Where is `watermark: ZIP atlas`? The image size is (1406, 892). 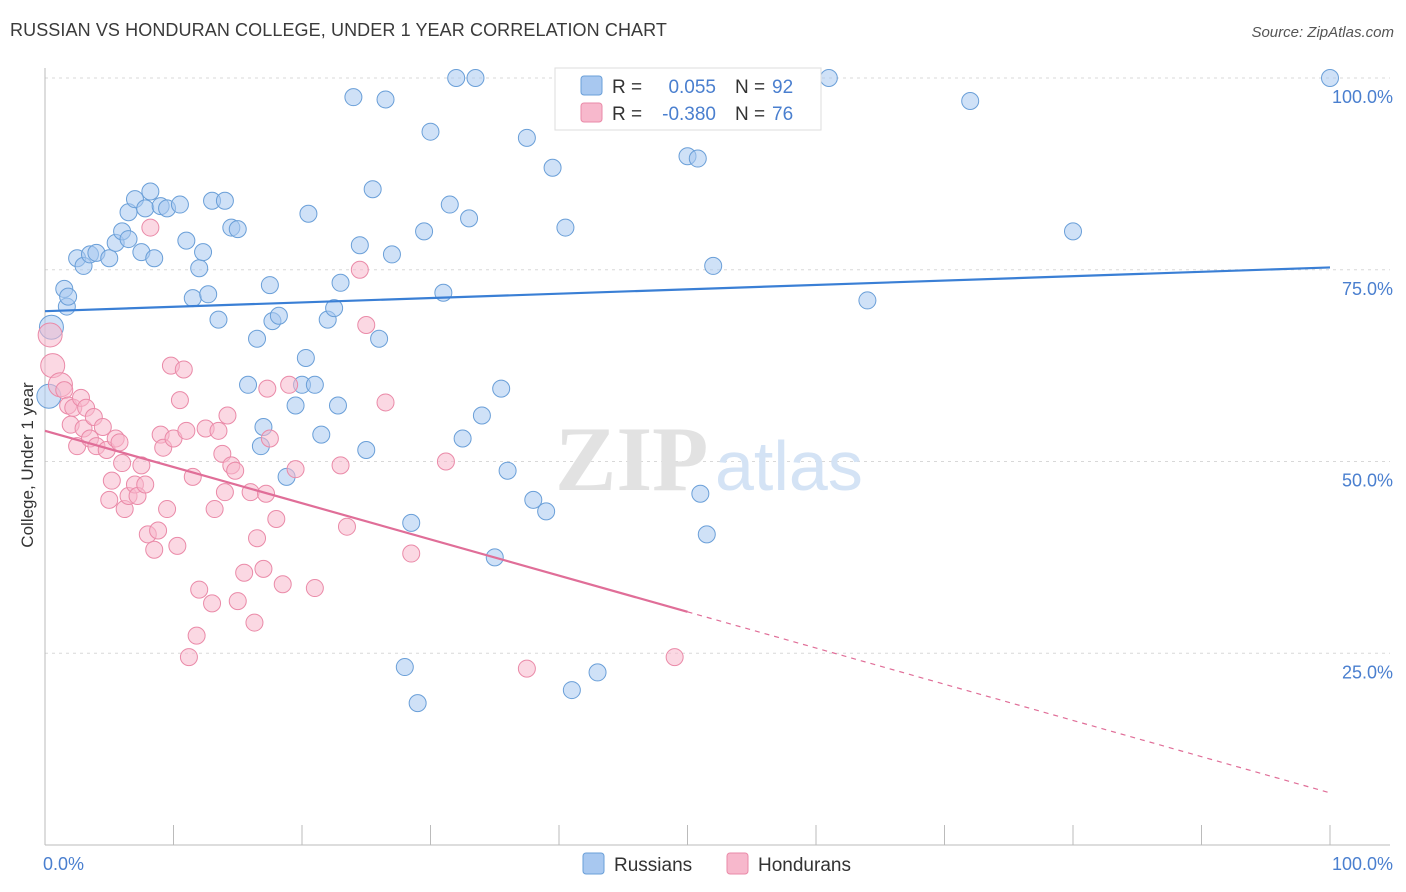
watermark: ZIP atlas is located at coordinates (709, 459).